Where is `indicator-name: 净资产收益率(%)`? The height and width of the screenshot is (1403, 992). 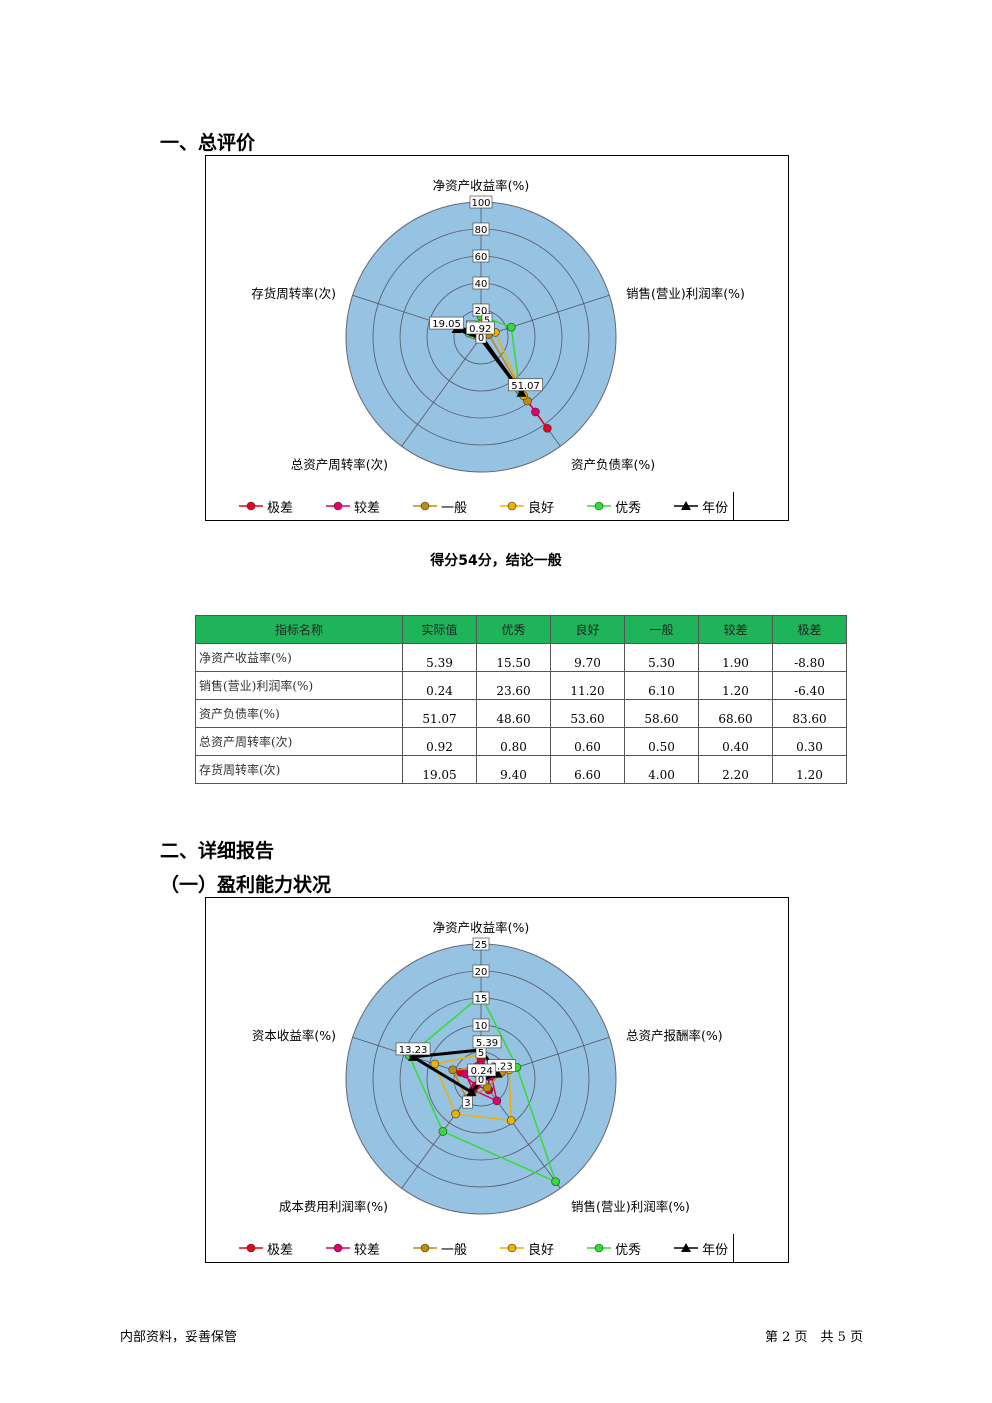 indicator-name: 净资产收益率(%) is located at coordinates (299, 657).